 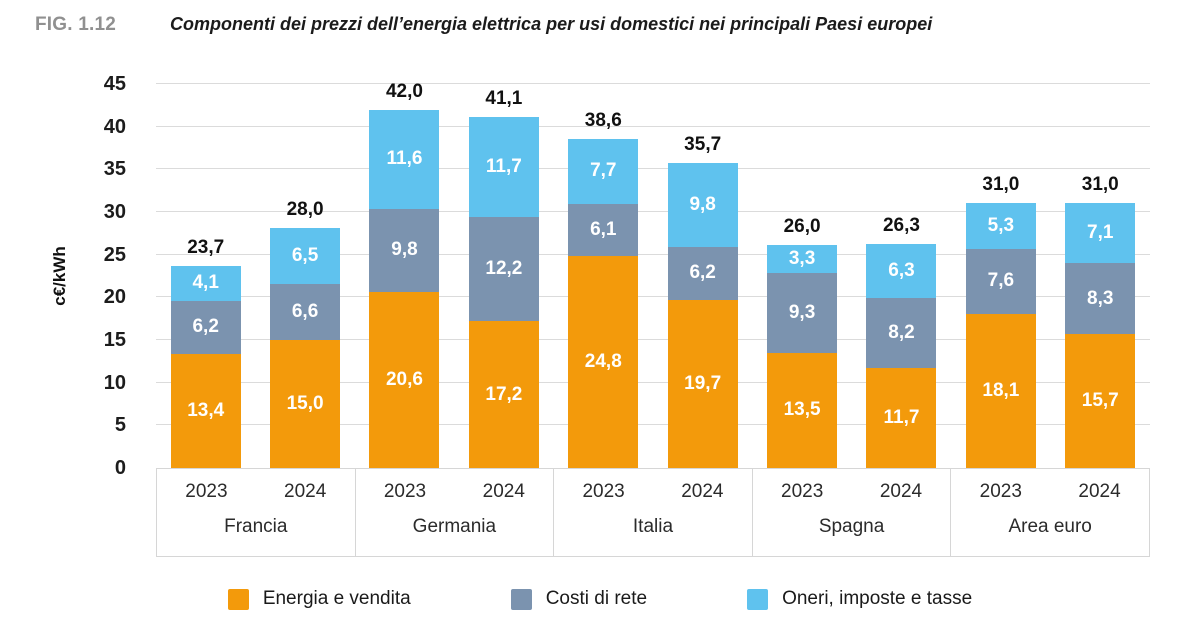 What do you see at coordinates (603, 120) in the screenshot?
I see `bar-total-label: 38,6` at bounding box center [603, 120].